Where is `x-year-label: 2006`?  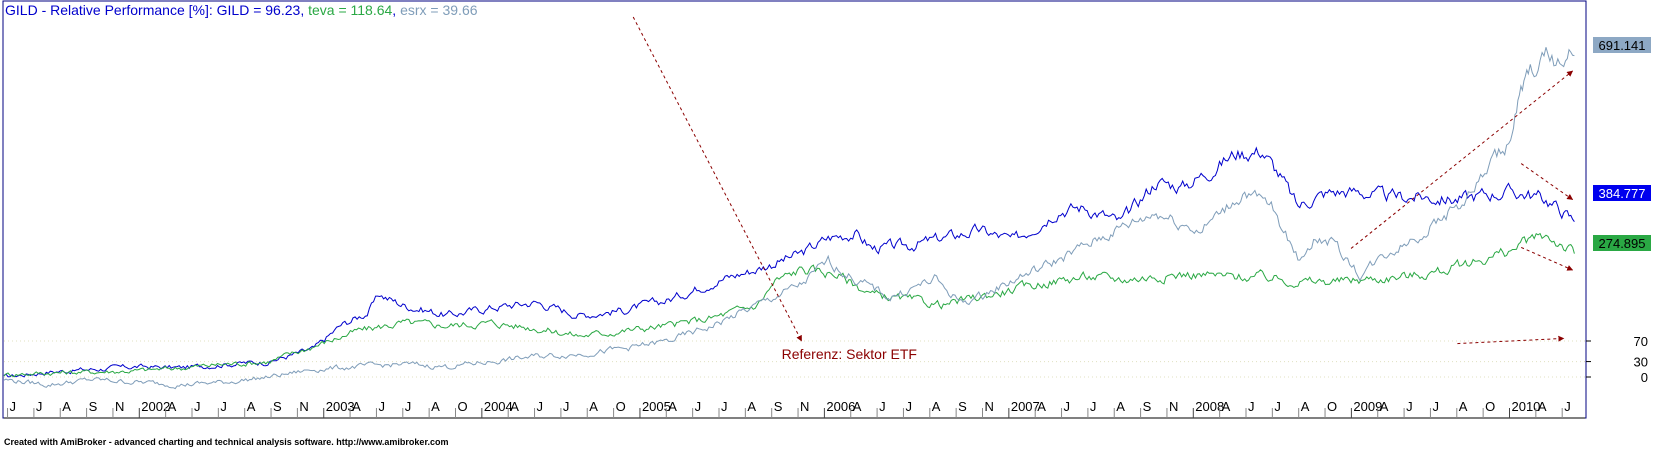
x-year-label: 2006 is located at coordinates (840, 406).